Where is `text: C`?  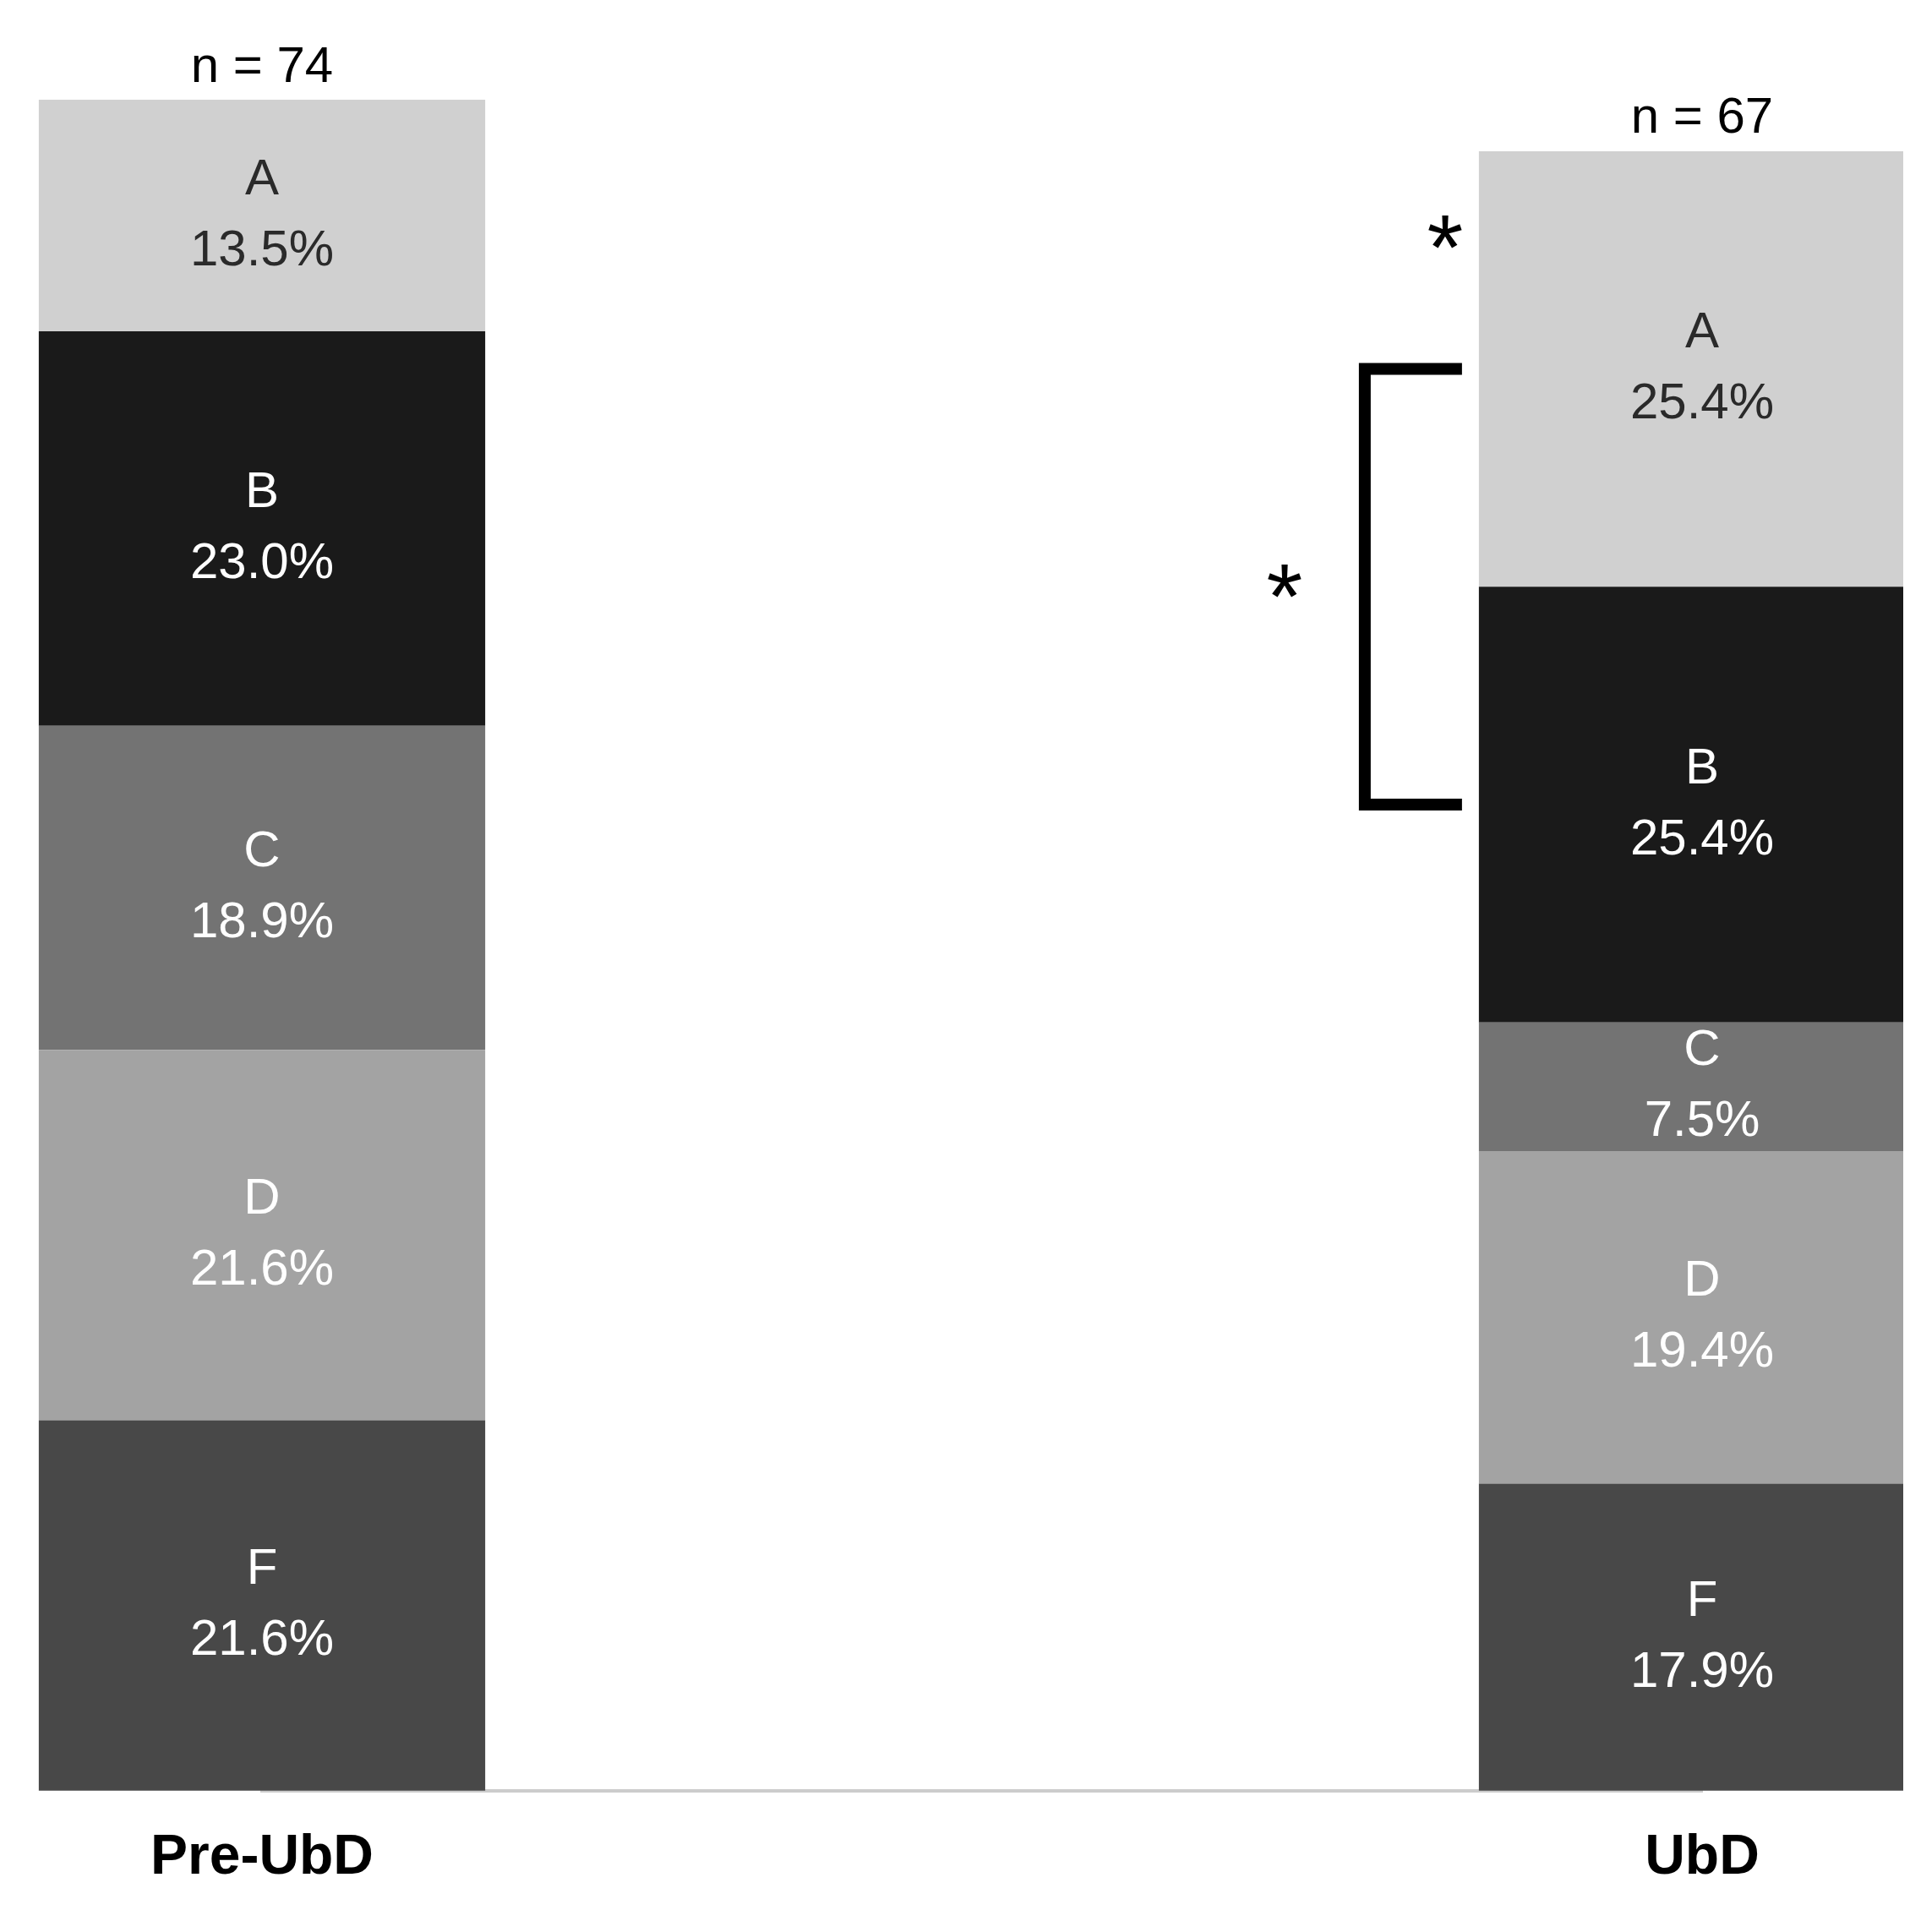
text: C is located at coordinates (262, 848).